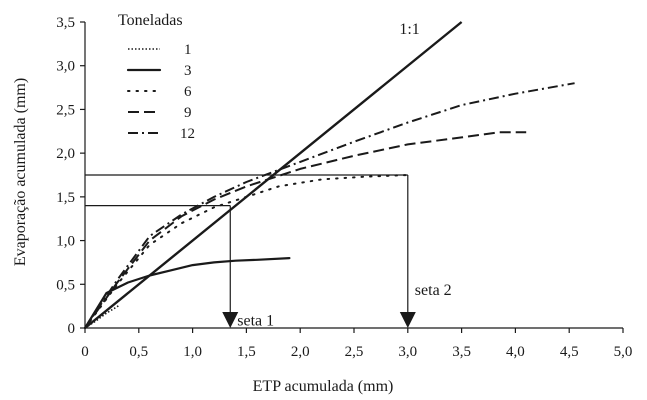  I want to click on y-tick-label: 0,5, so click(65, 285).